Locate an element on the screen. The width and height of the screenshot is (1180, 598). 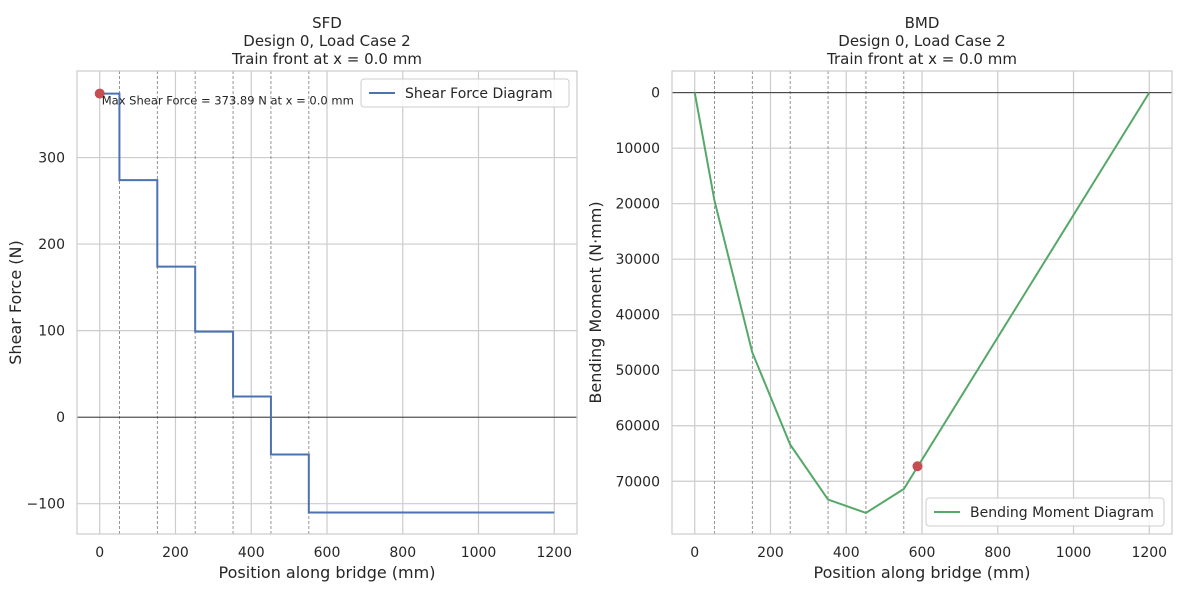
bmd-y-tick-10000: 10000 is located at coordinates (637, 149).